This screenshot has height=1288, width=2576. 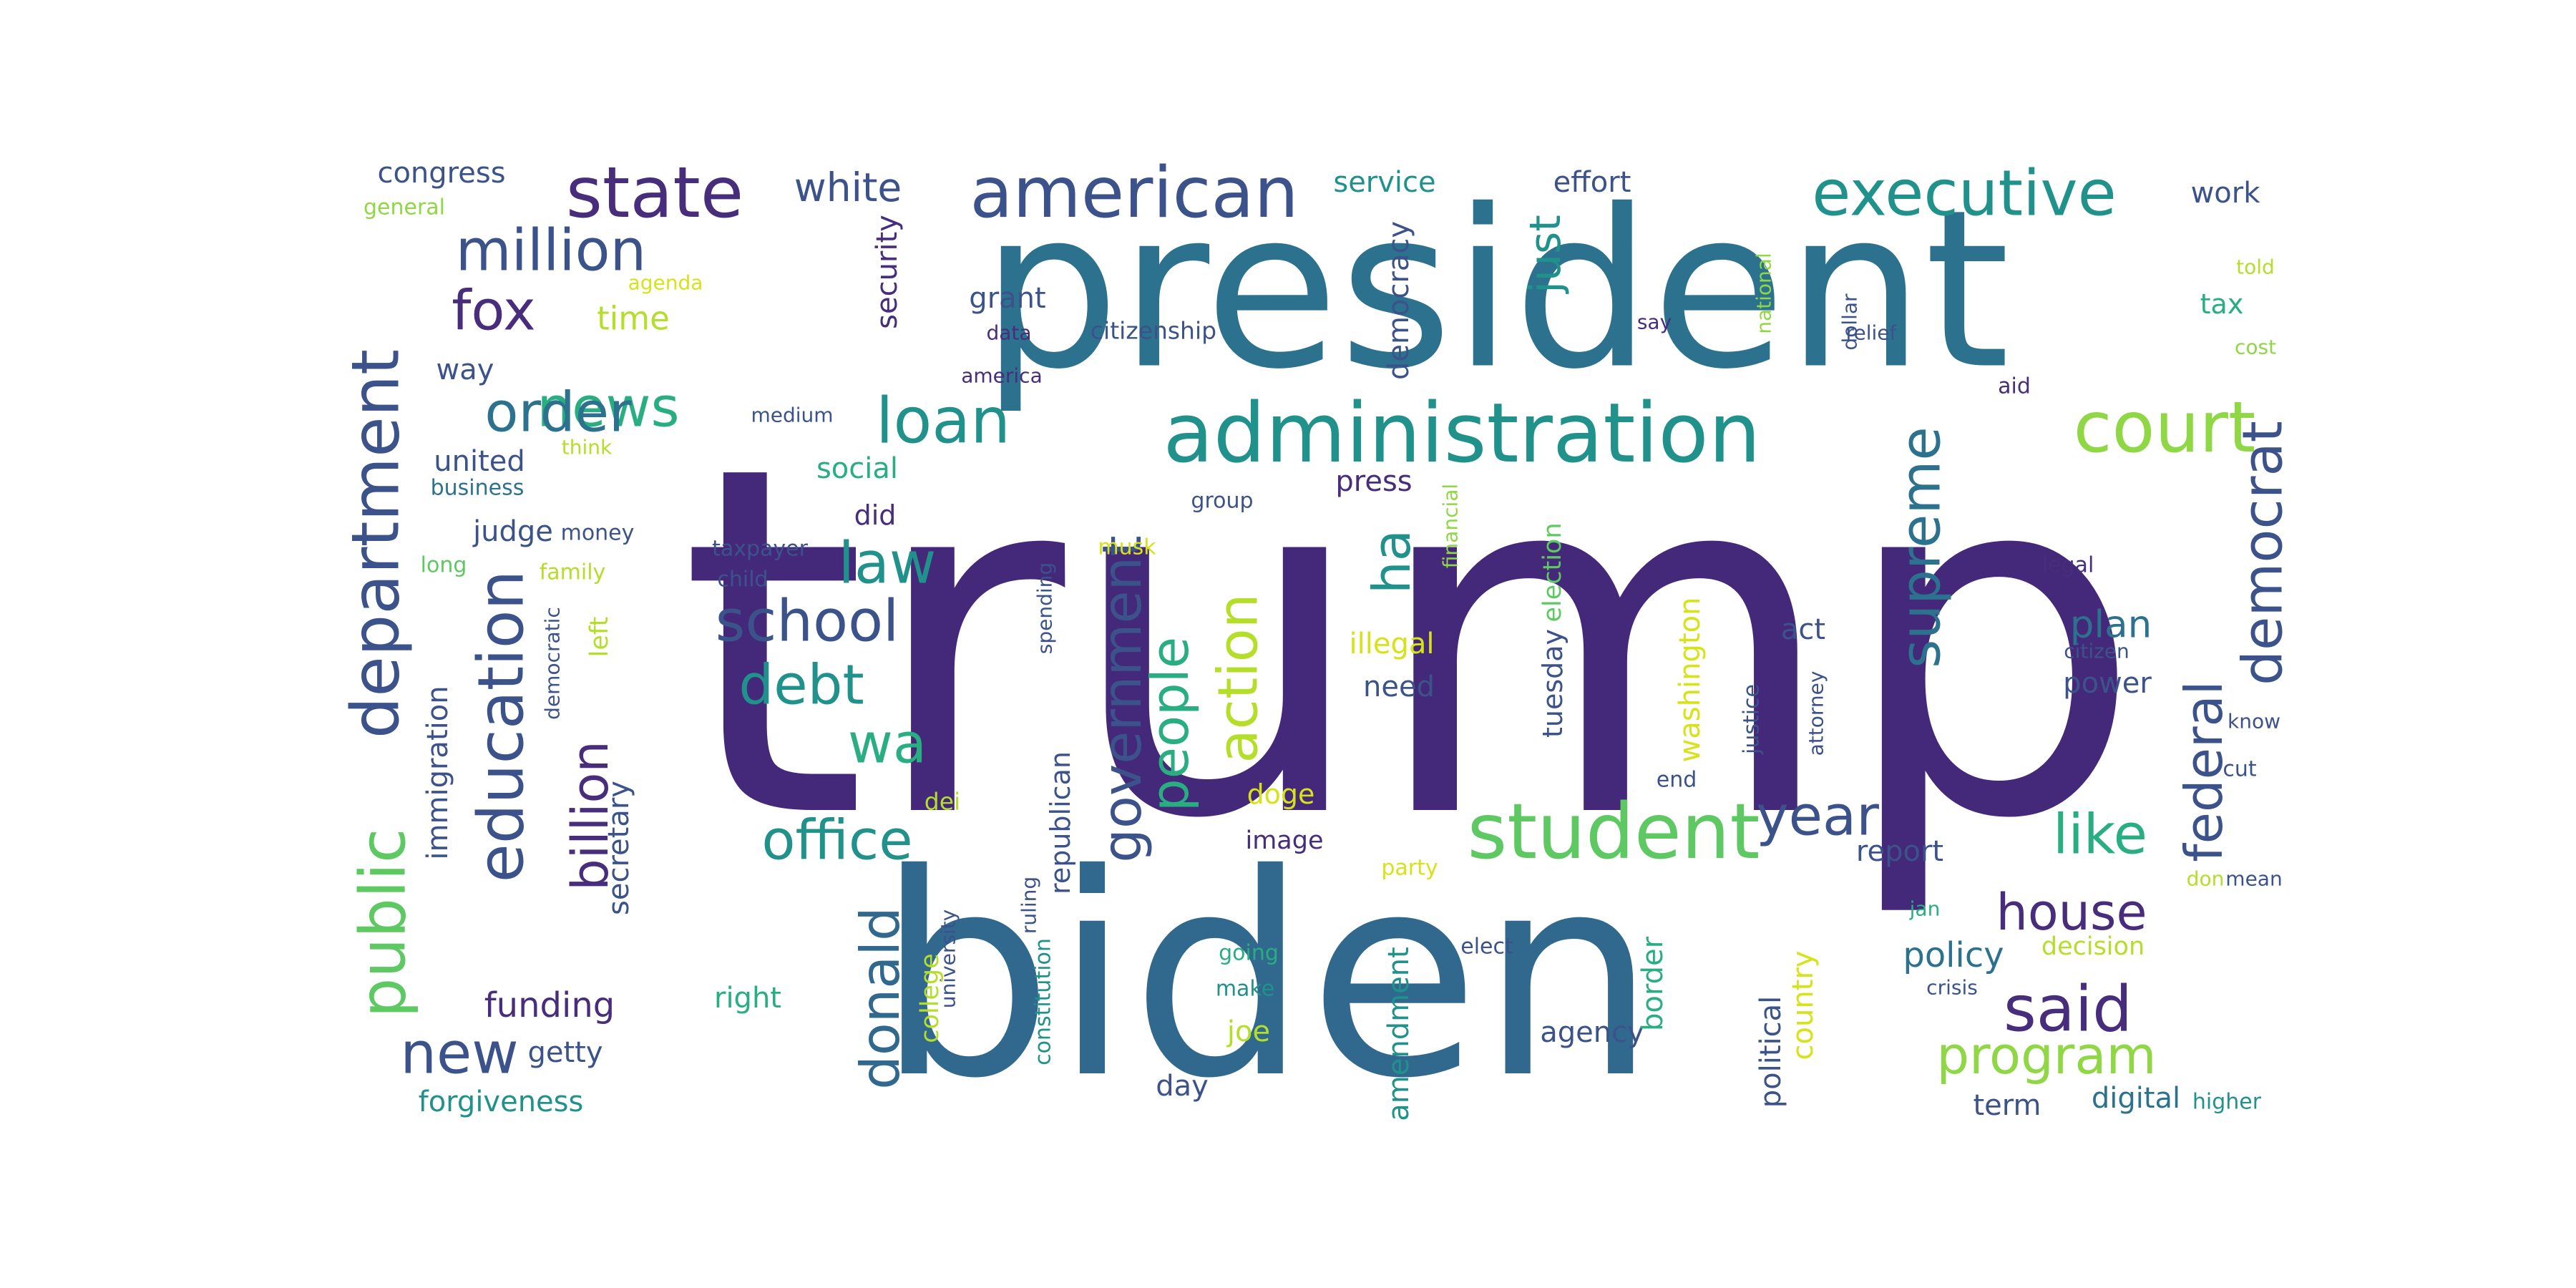 What do you see at coordinates (801, 686) in the screenshot?
I see `word-debt: debt` at bounding box center [801, 686].